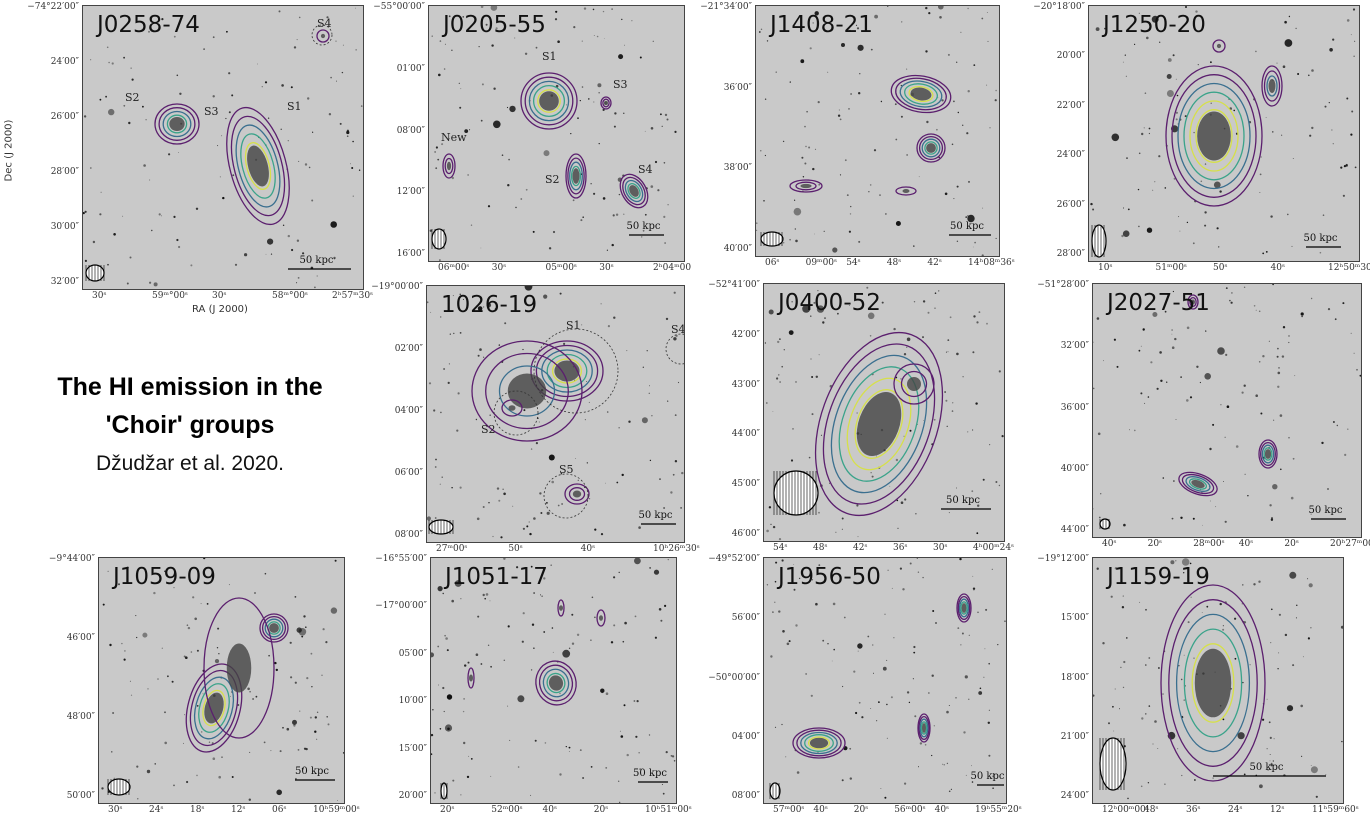  Describe the element at coordinates (775, 791) in the screenshot. I see `beam-ellipse` at that location.